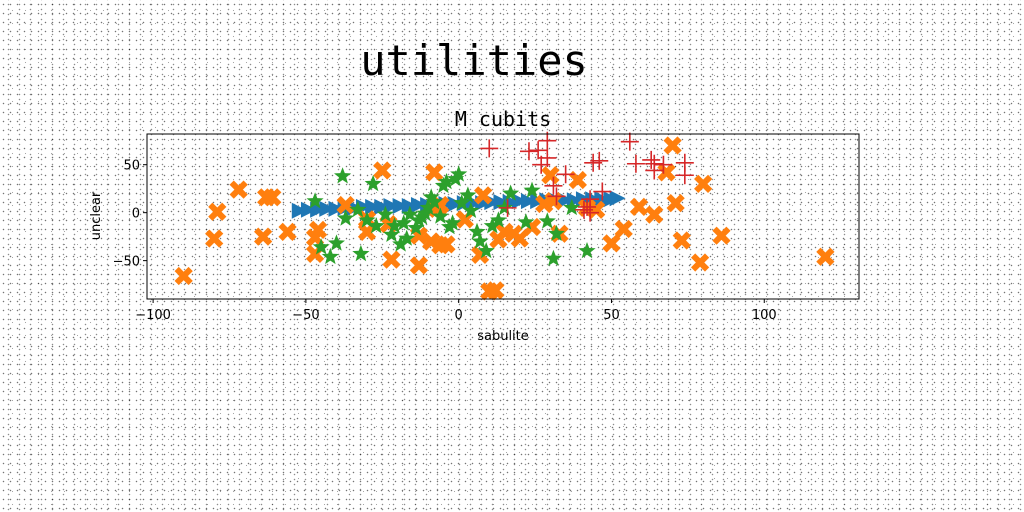 This screenshot has height=512, width=1024. I want to click on x-axis: −100 −50 0 50 100, so click(456, 311).